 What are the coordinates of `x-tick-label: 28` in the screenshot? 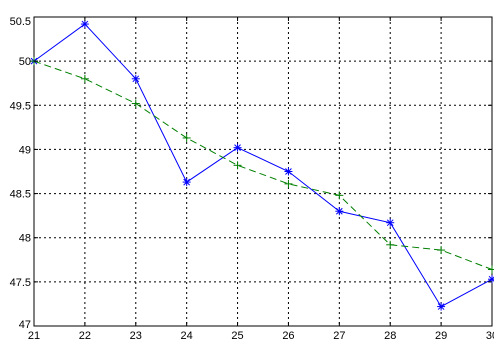 It's located at (390, 335).